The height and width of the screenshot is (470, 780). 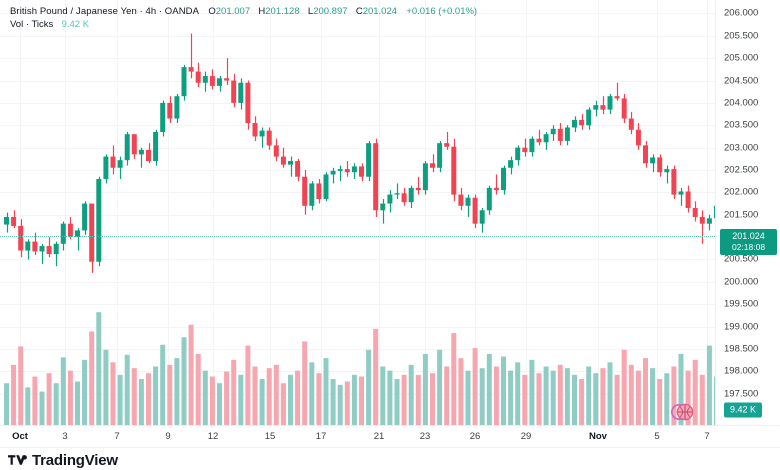 I want to click on legend-volume-row: Vol · Ticks 9.42 K, so click(x=243, y=24).